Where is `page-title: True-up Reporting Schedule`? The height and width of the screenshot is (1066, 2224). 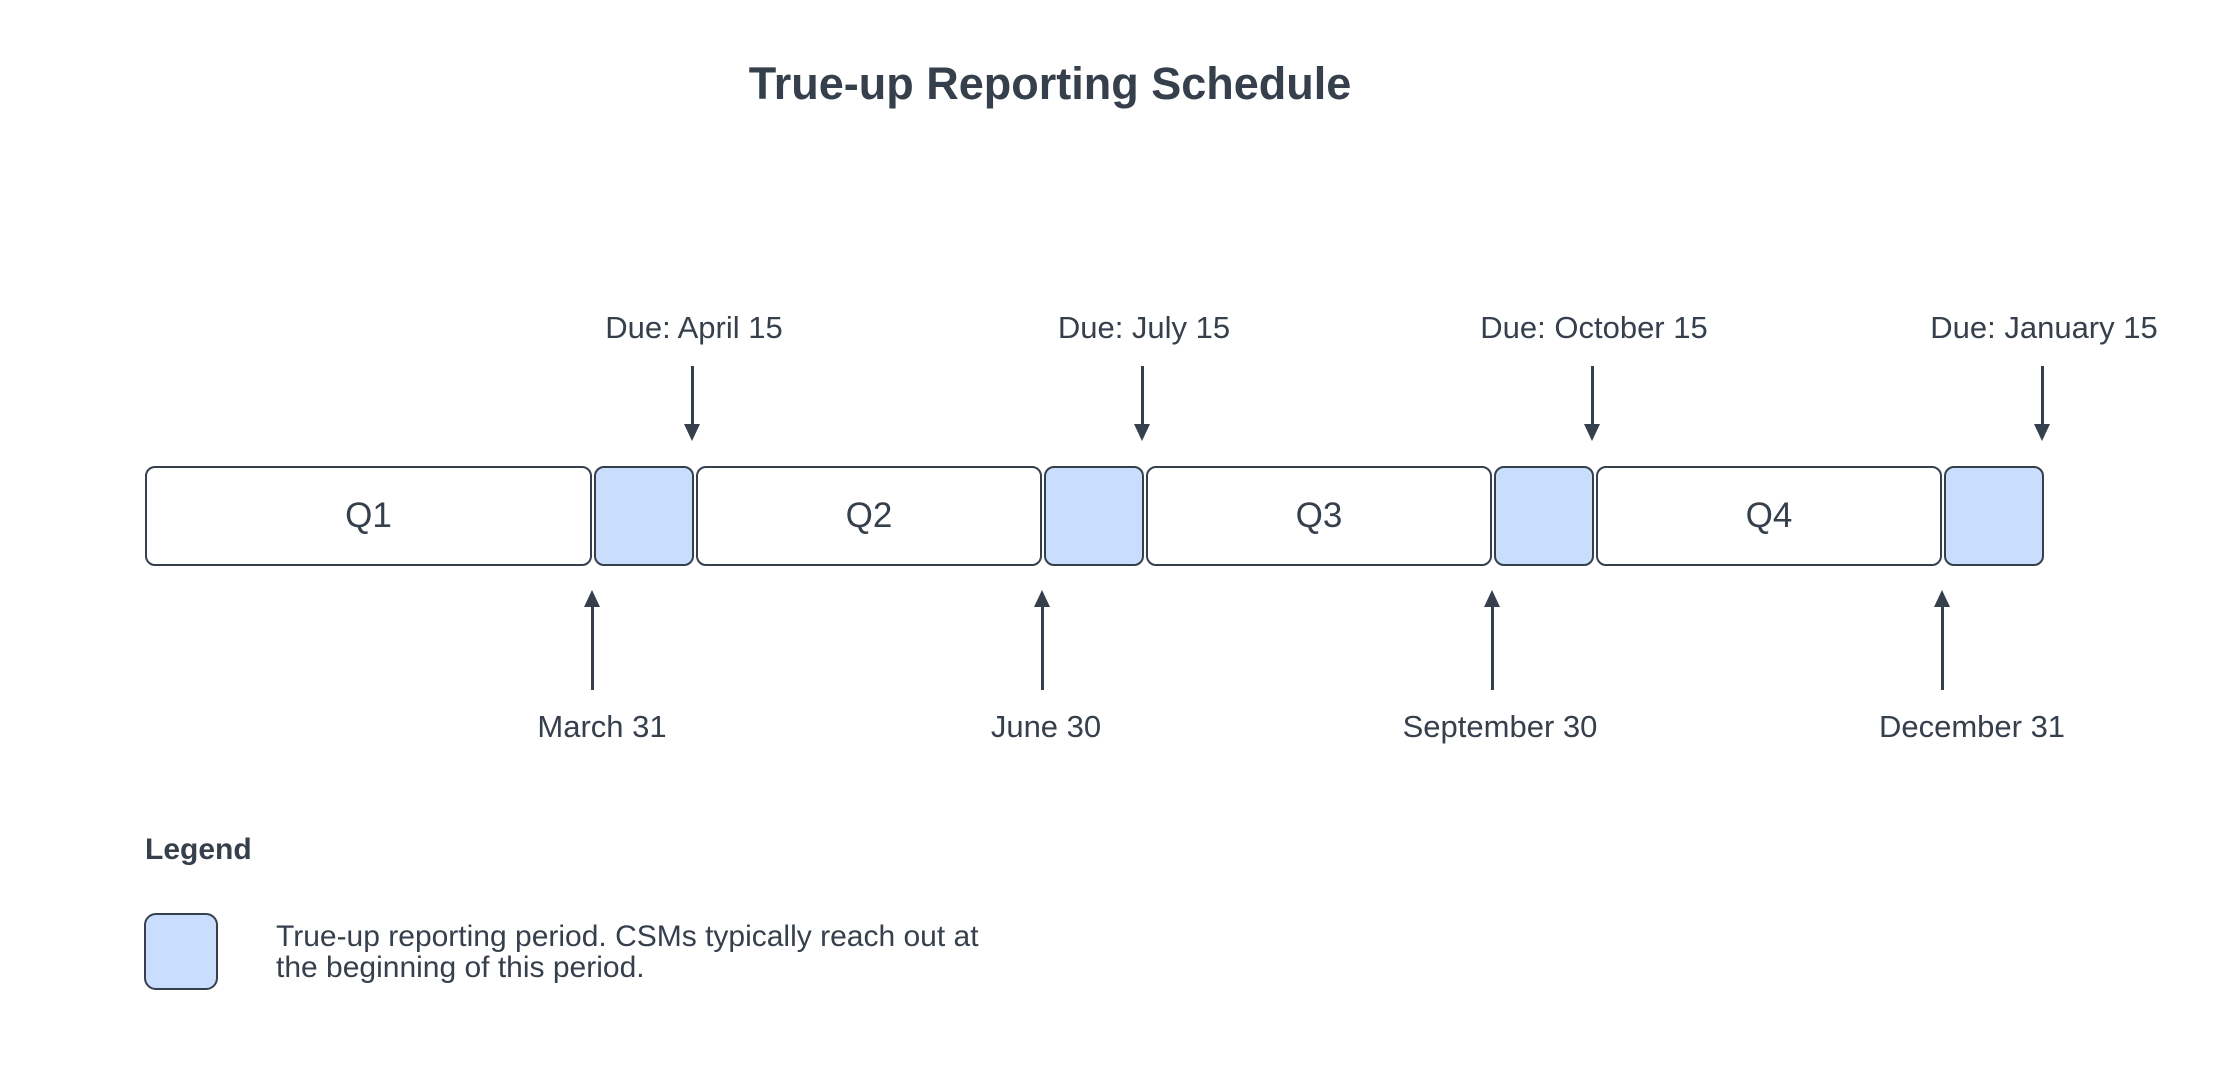 page-title: True-up Reporting Schedule is located at coordinates (1050, 83).